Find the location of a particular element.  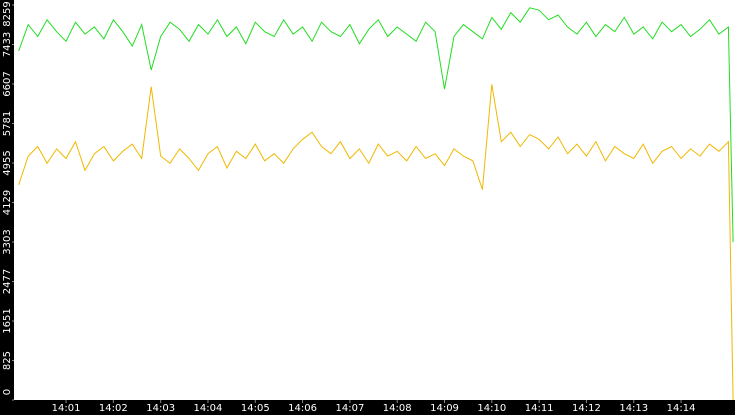

x-tick-label: 14:10 is located at coordinates (491, 408).